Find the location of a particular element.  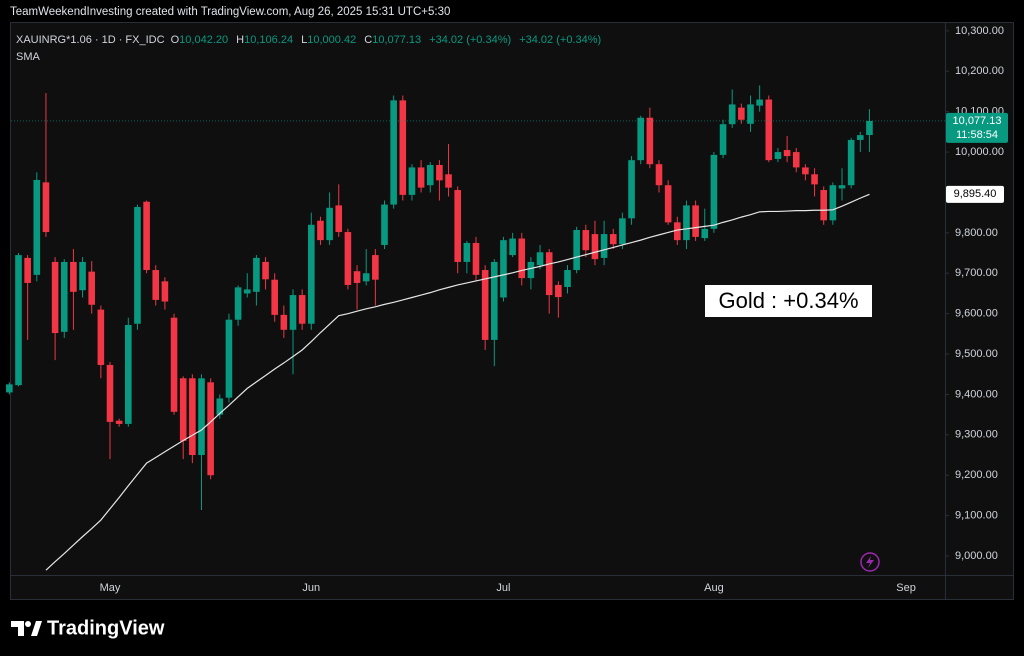

last-price-tag is located at coordinates (977, 127).